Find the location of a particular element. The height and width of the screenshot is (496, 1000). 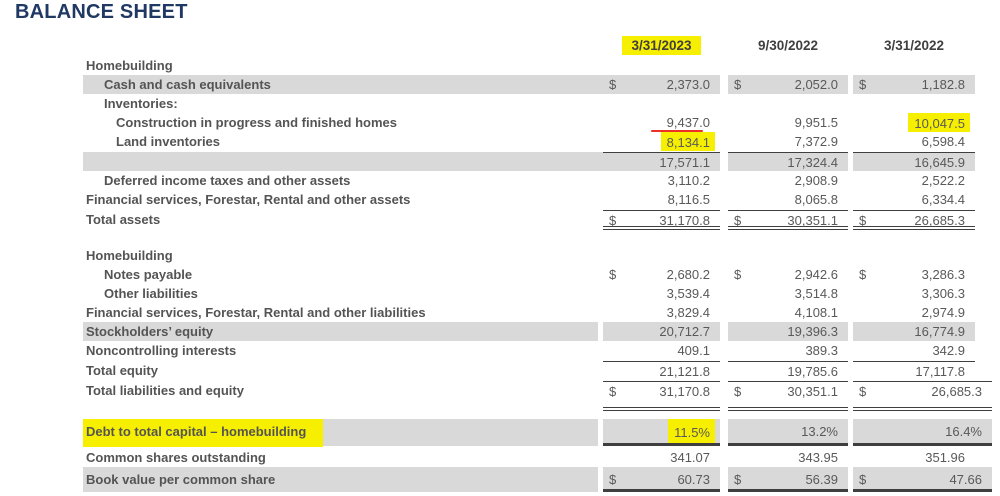

value-cell: $2,373.0 is located at coordinates (661, 85).